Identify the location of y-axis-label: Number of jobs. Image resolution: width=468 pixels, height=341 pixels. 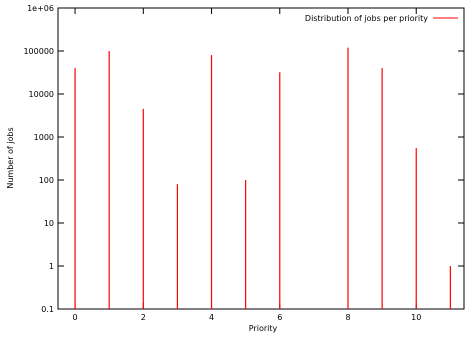
(10, 157).